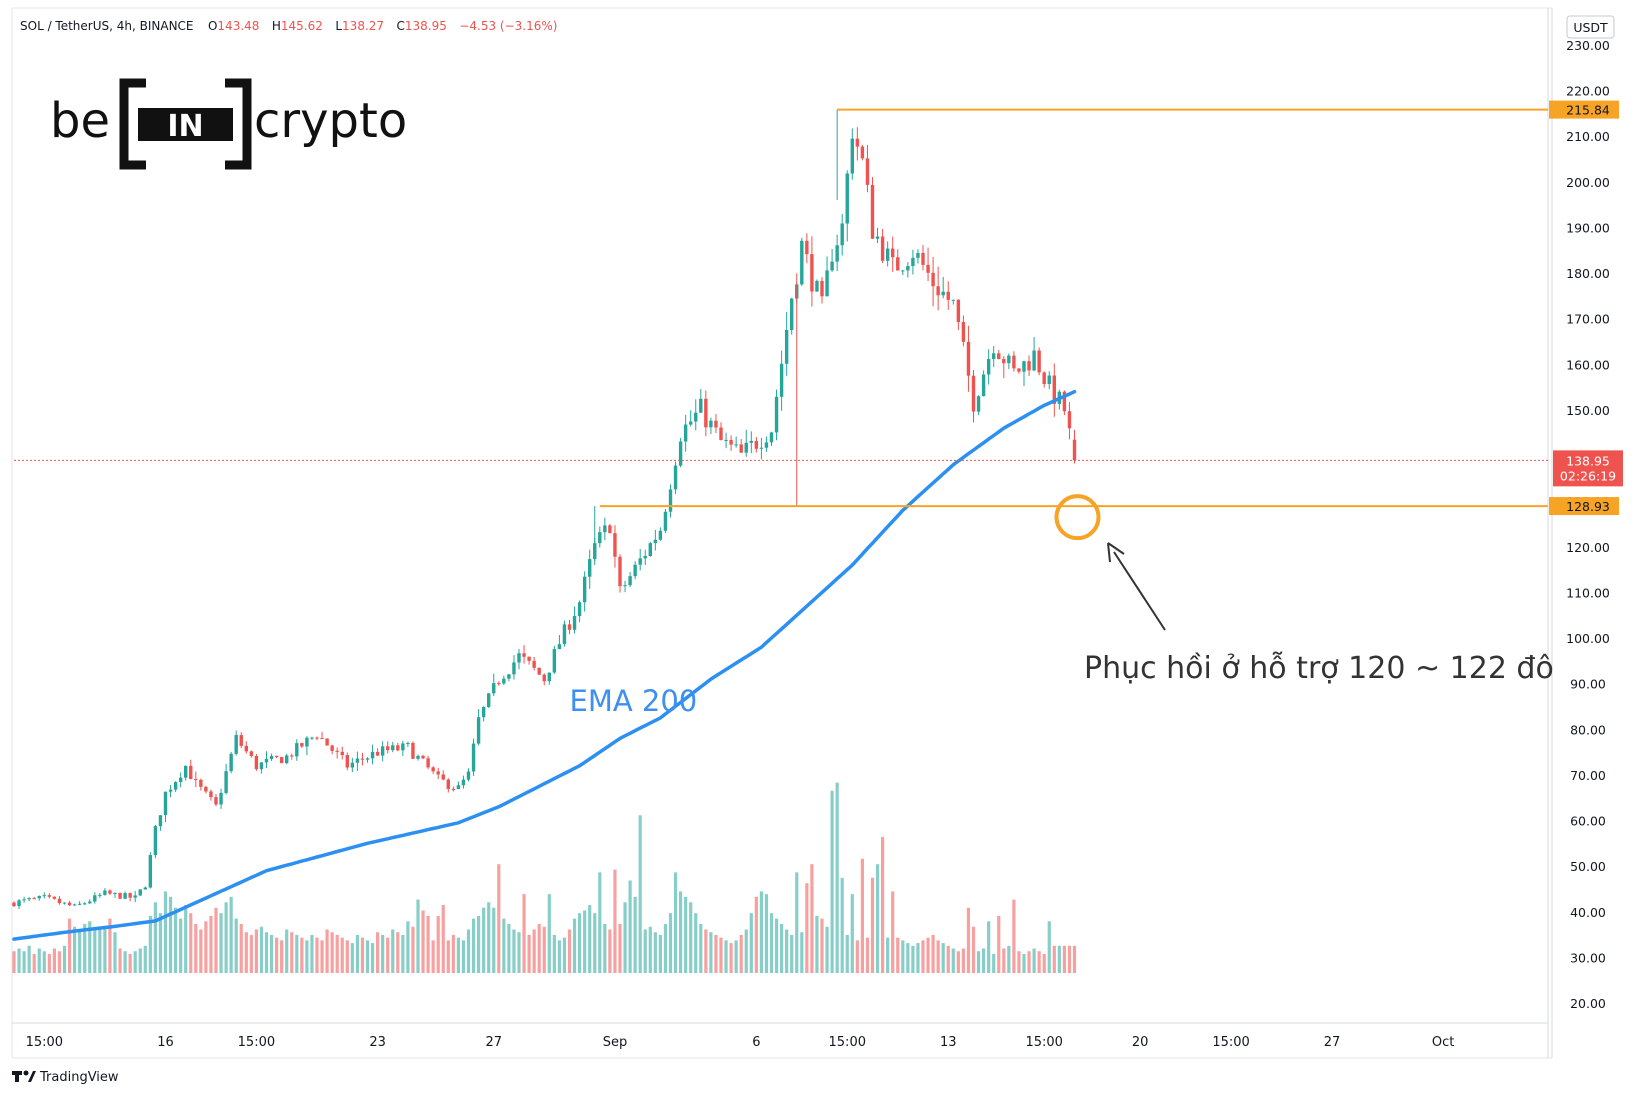 This screenshot has width=1642, height=1094. Describe the element at coordinates (1588, 182) in the screenshot. I see `price-tick-label: 200.00` at that location.